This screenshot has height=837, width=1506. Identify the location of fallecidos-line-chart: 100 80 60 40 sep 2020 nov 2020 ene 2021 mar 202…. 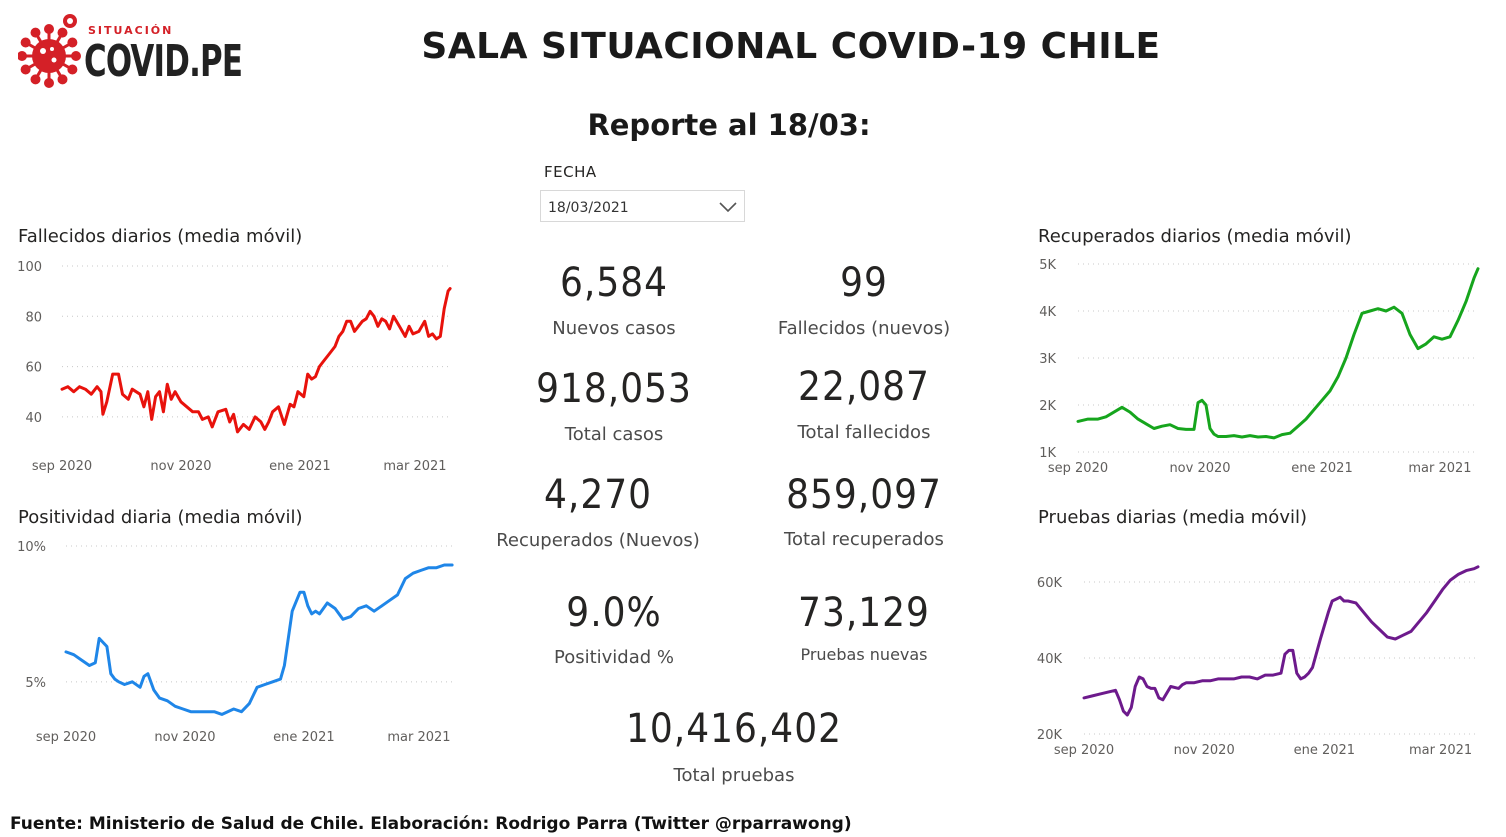
(234, 367).